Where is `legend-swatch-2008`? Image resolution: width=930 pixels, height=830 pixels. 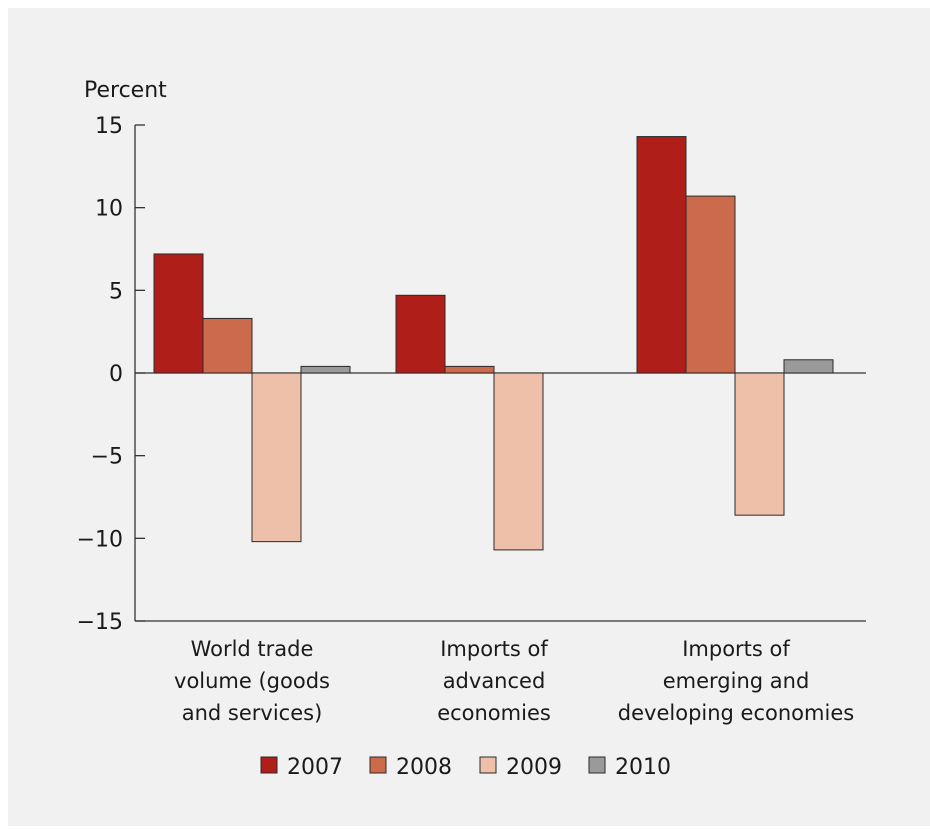
legend-swatch-2008 is located at coordinates (378, 765).